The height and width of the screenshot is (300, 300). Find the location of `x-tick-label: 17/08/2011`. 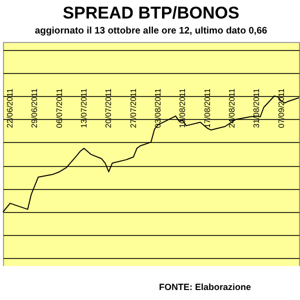

x-tick-label: 17/08/2011 is located at coordinates (207, 108).